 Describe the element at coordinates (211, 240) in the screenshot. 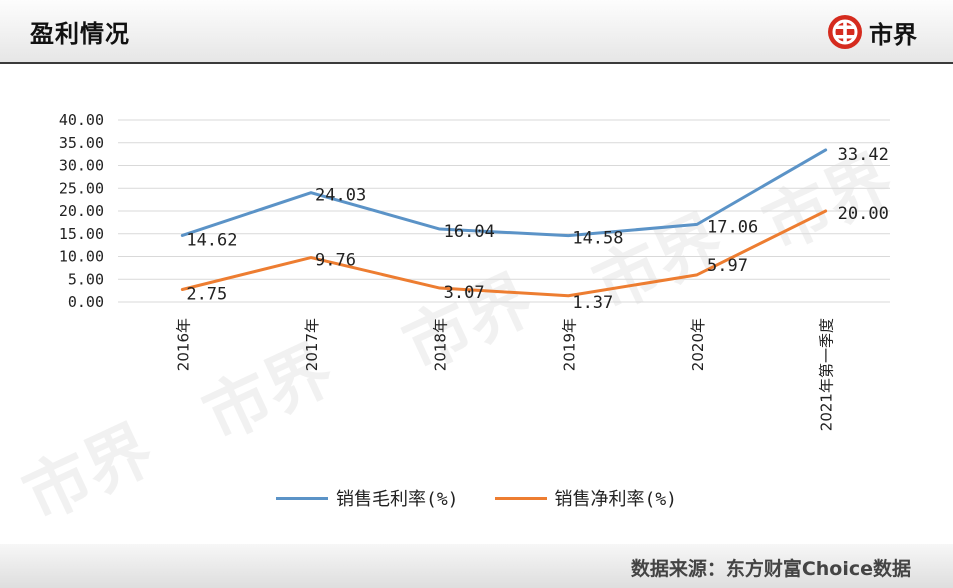

I see `data-label: 14.62` at that location.